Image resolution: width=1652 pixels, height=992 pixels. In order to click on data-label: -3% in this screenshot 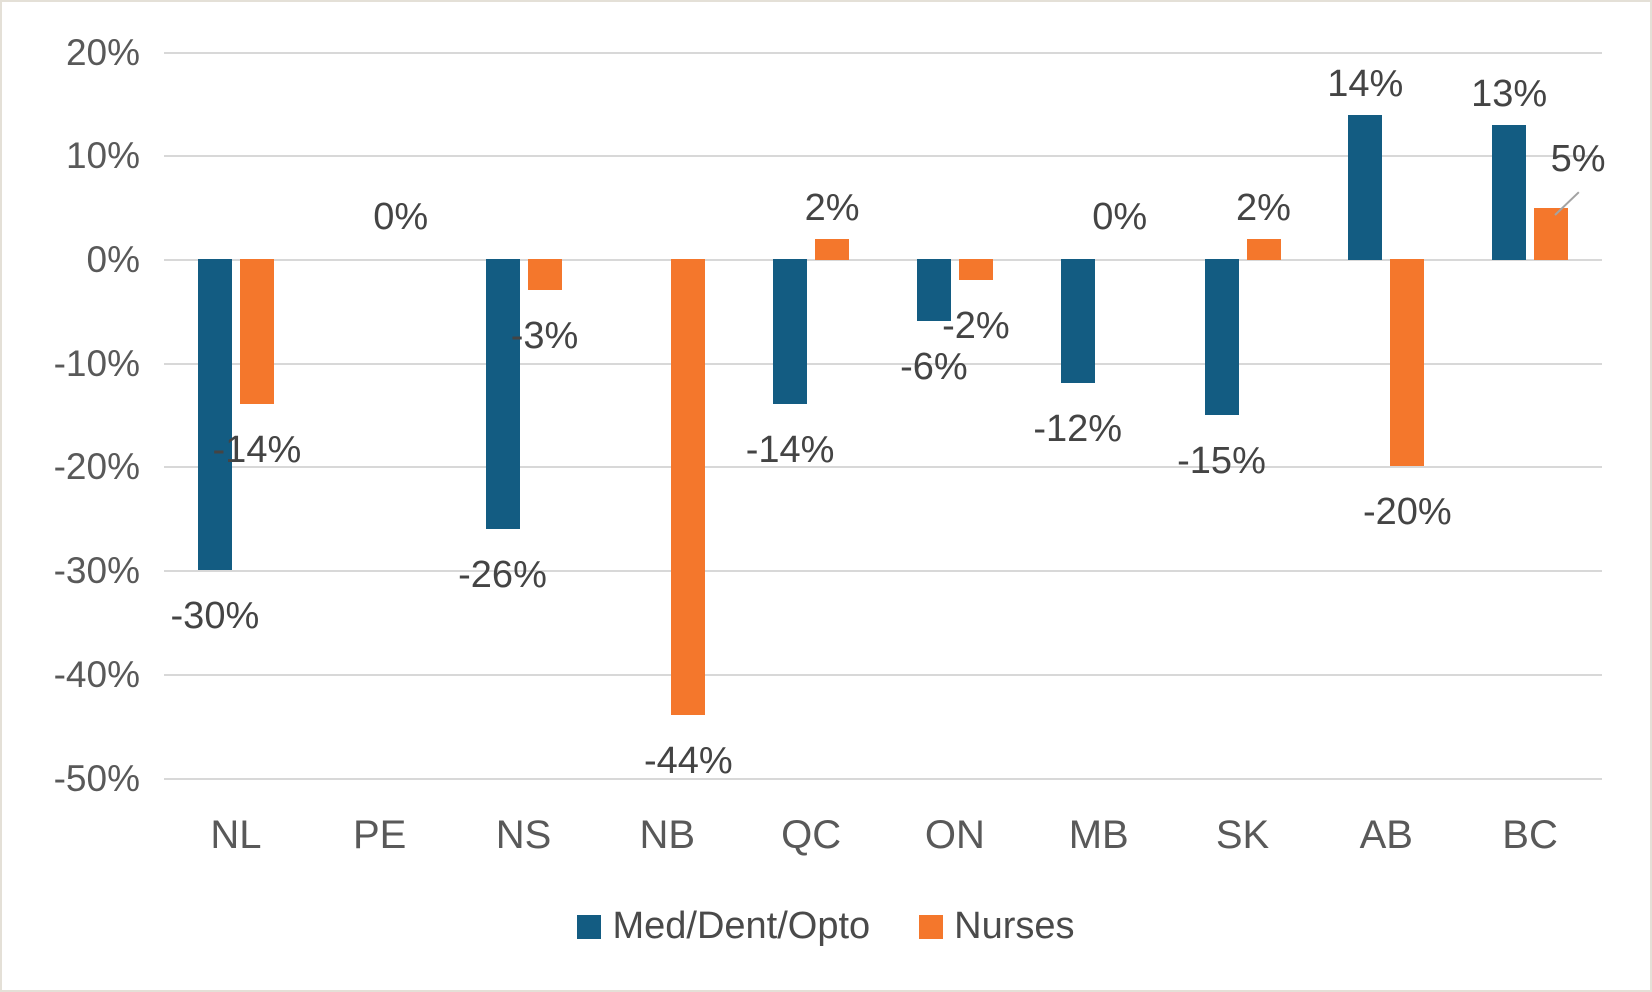, I will do `click(544, 336)`.